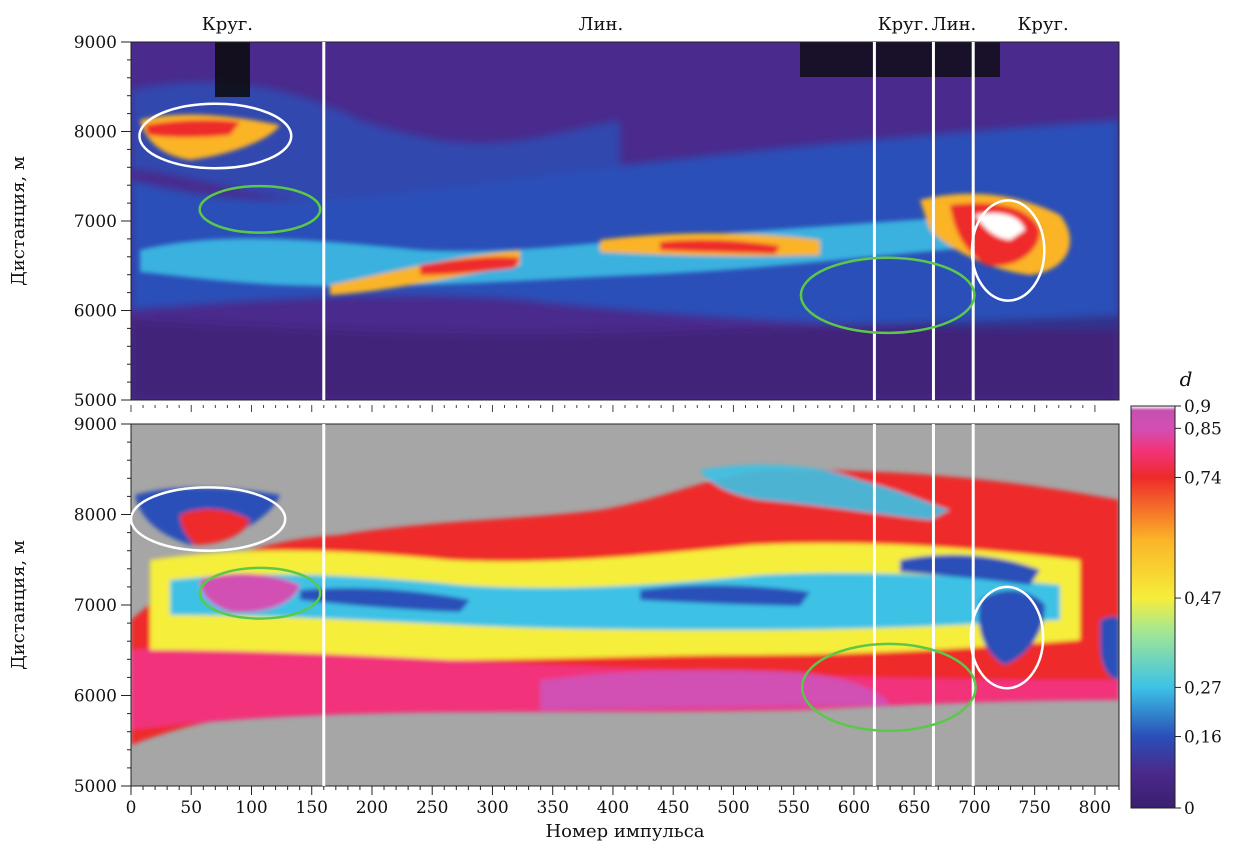 This screenshot has width=1234, height=856. I want to click on x-tick-label: 200, so click(372, 808).